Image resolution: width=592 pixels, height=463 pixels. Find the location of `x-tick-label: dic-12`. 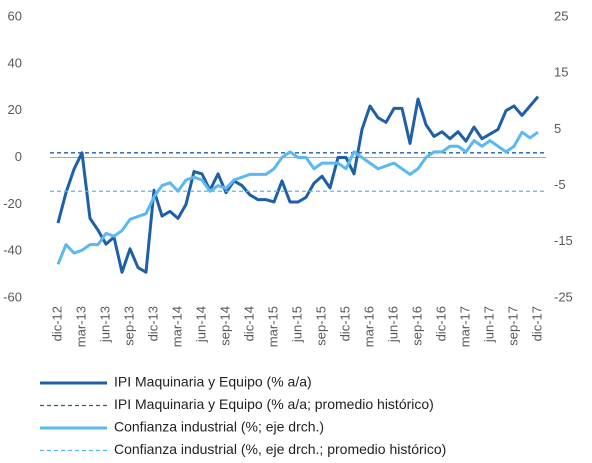

x-tick-label: dic-12 is located at coordinates (56, 323).